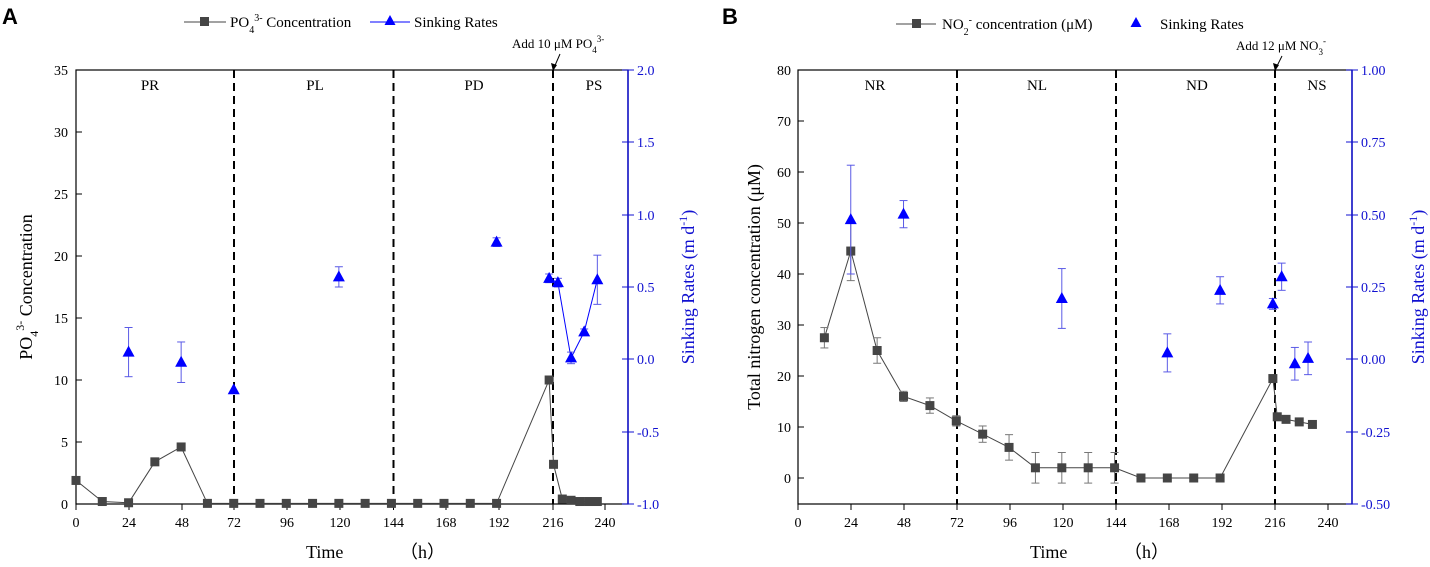  I want to click on left-tick-label: 35, so click(61, 71).